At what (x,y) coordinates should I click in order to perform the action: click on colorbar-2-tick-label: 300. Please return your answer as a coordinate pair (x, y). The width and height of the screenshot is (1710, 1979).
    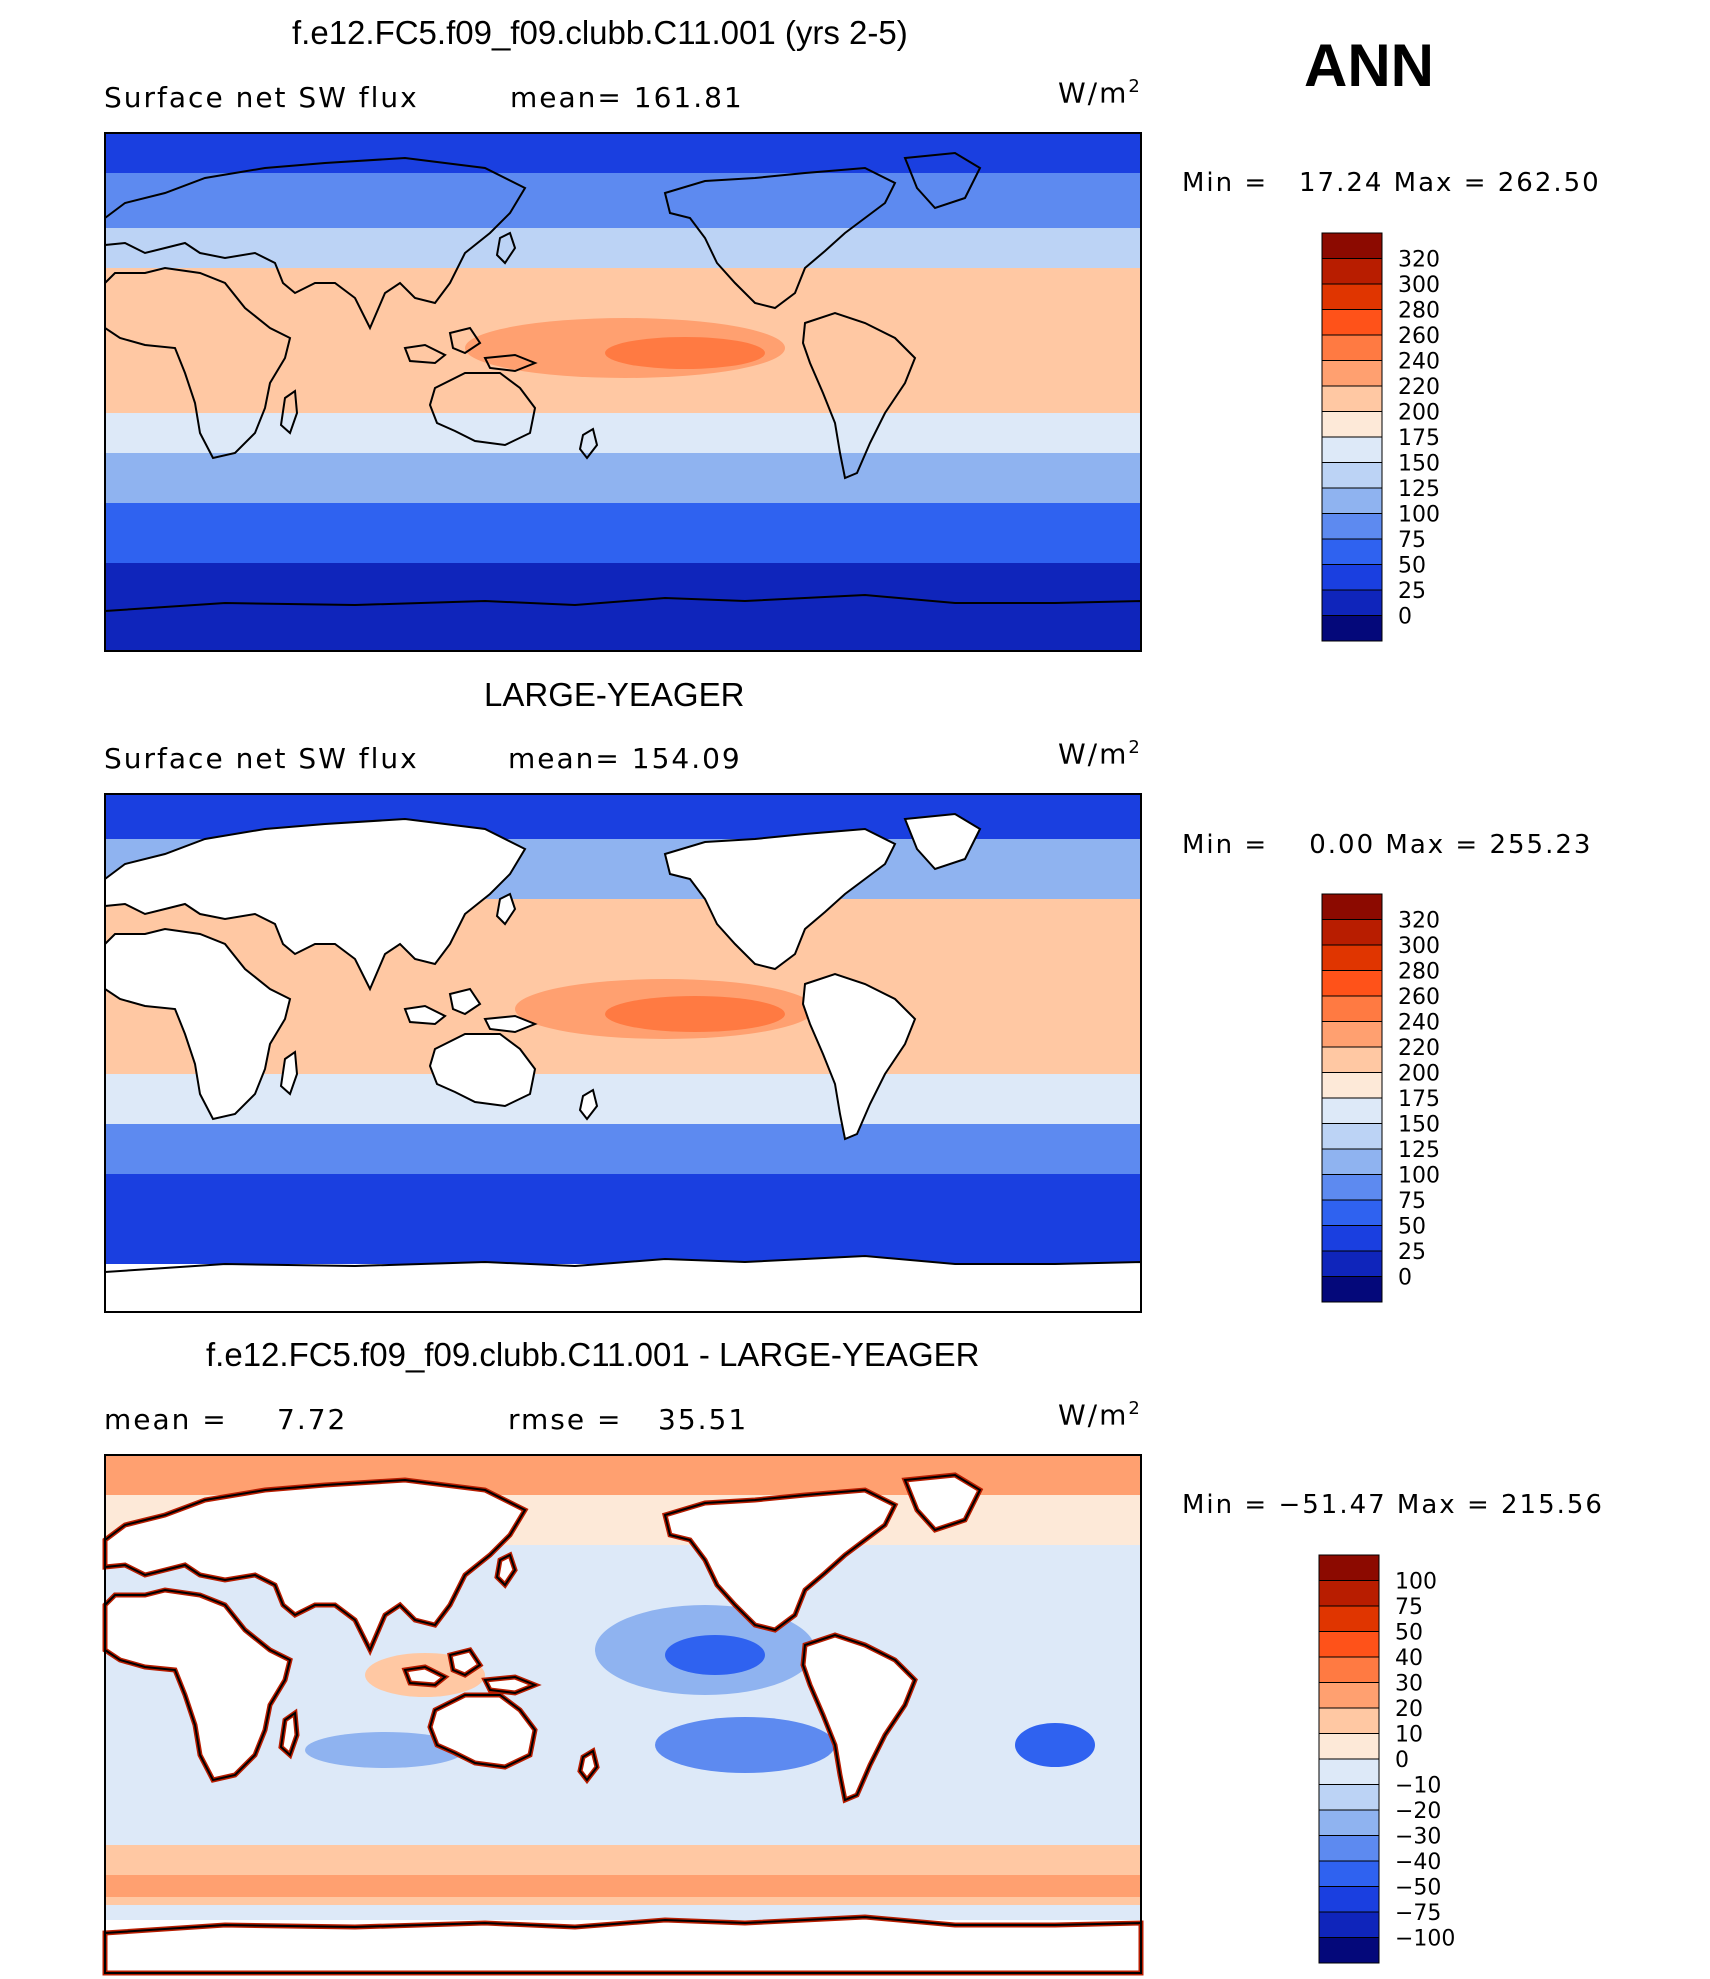
    Looking at the image, I should click on (1419, 946).